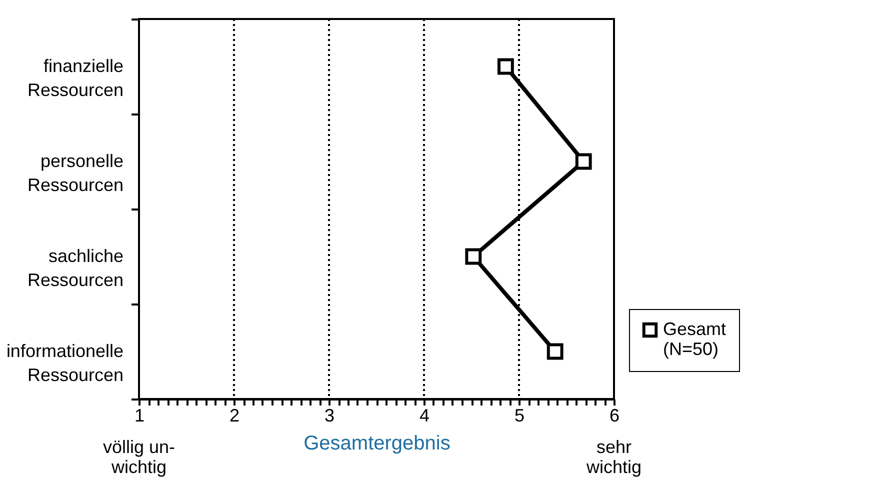 The height and width of the screenshot is (487, 883). What do you see at coordinates (377, 443) in the screenshot?
I see `x-axis-title: Gesamtergebnis` at bounding box center [377, 443].